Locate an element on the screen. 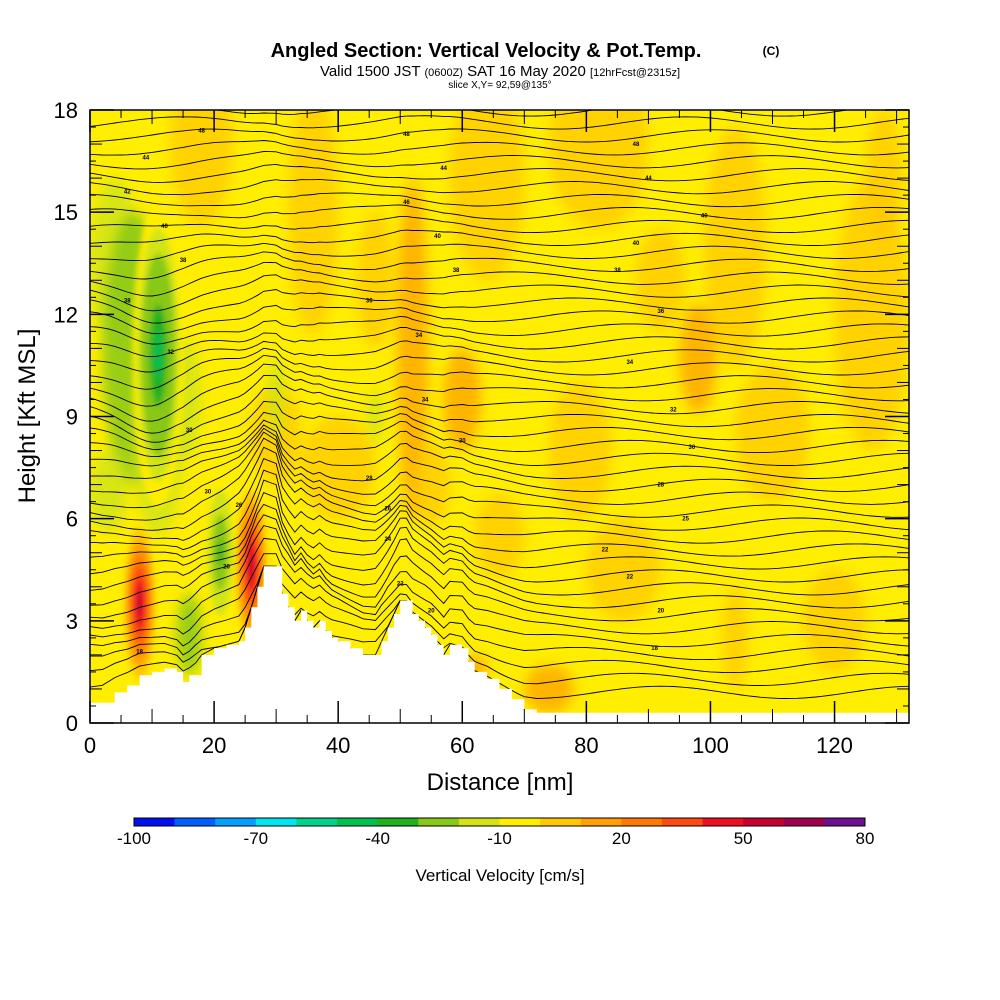 Image resolution: width=1000 pixels, height=1000 pixels. colorbar-tick-label: 50 is located at coordinates (743, 838).